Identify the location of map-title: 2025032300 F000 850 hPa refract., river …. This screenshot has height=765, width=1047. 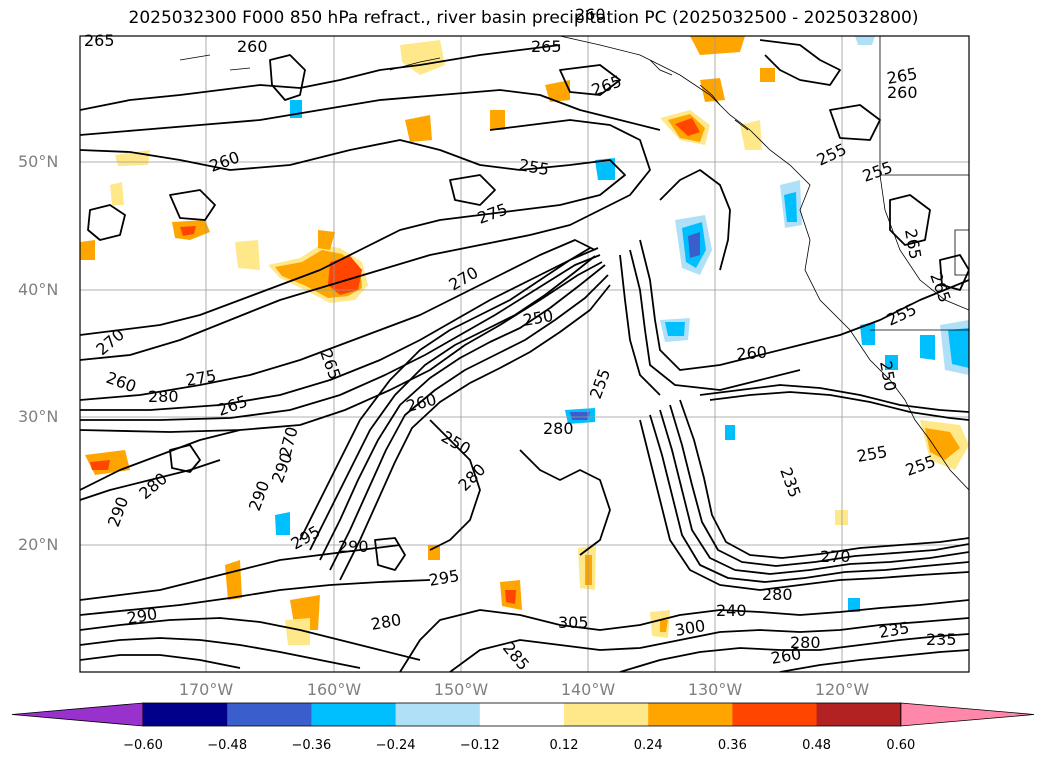
(523, 18).